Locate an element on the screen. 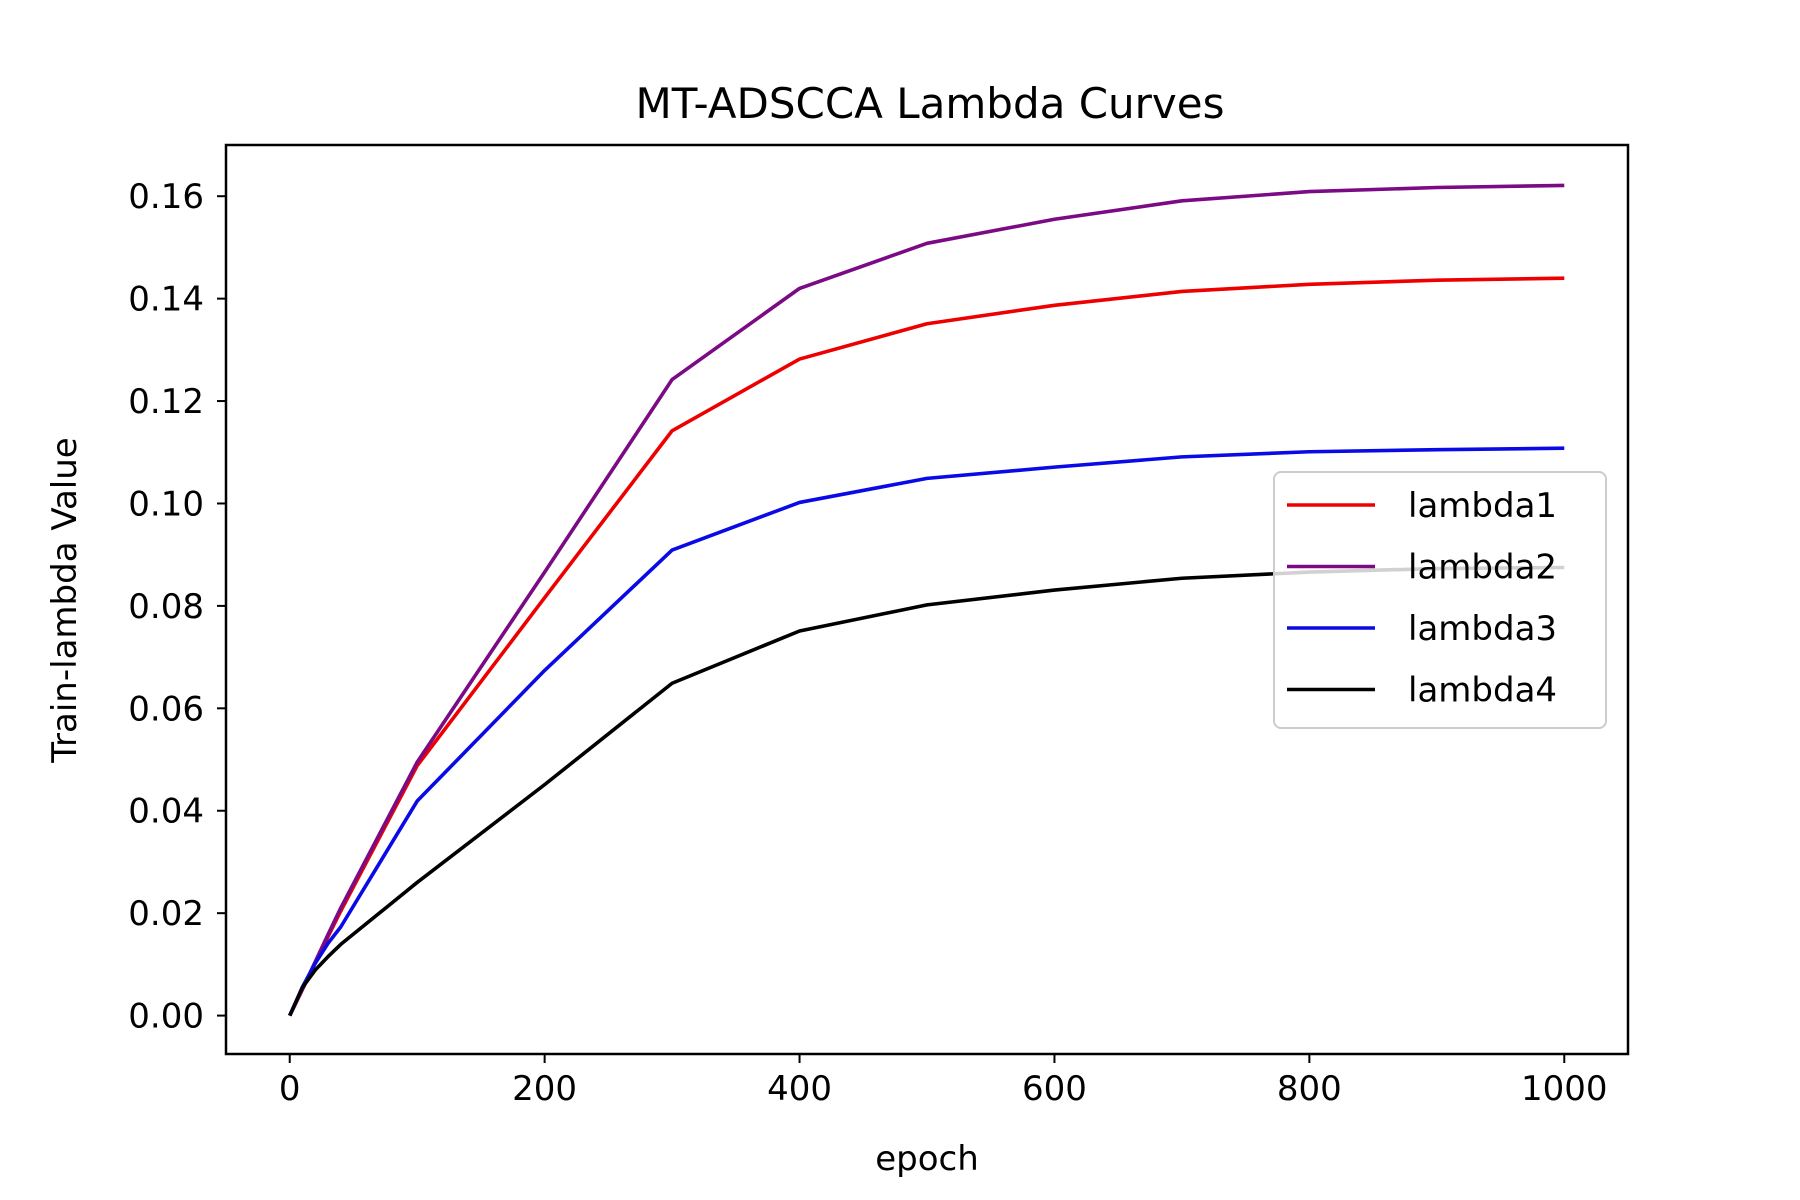  legend: lambda1 lambda2 lambda3 lambda4 is located at coordinates (1440, 600).